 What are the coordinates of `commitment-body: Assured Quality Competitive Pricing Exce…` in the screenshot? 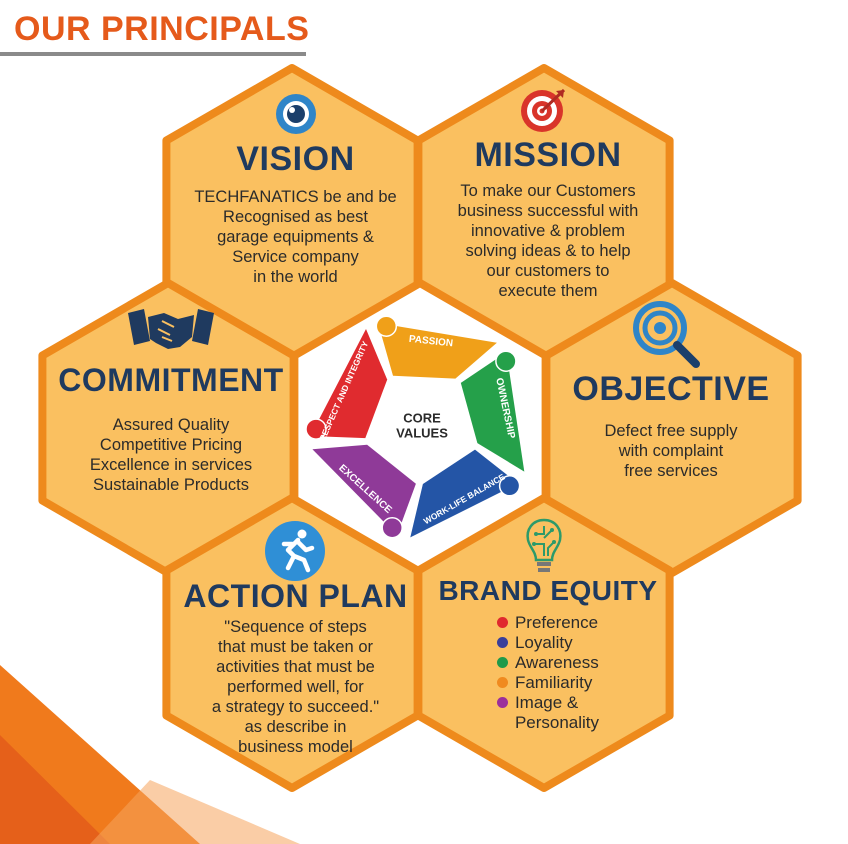 It's located at (171, 455).